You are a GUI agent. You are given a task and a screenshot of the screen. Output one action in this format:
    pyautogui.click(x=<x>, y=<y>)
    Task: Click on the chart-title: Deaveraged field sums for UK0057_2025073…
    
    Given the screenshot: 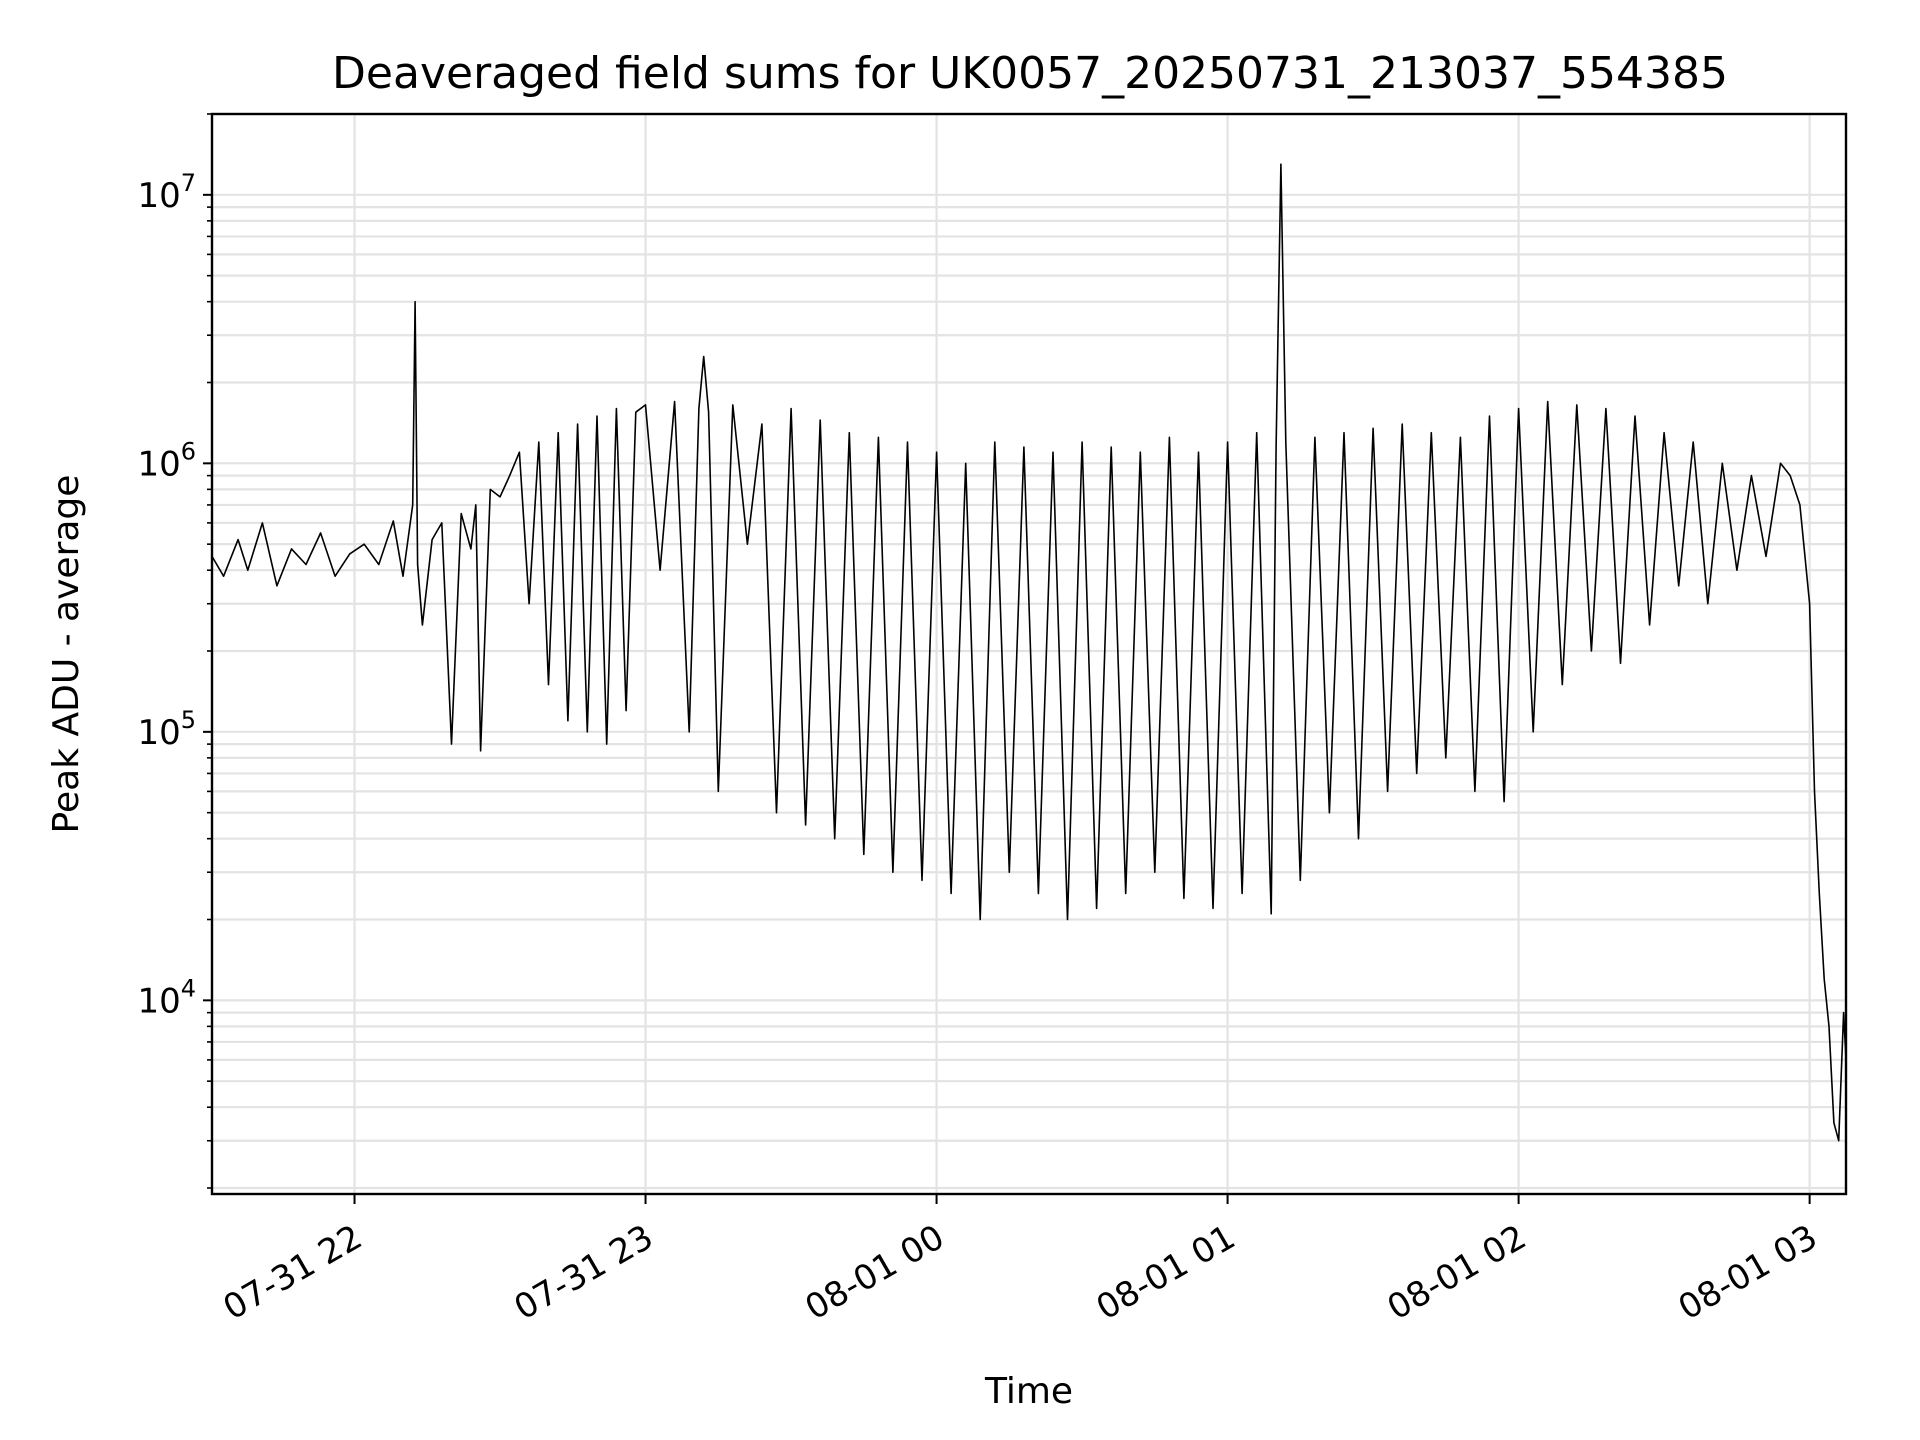 What is the action you would take?
    pyautogui.click(x=1030, y=73)
    